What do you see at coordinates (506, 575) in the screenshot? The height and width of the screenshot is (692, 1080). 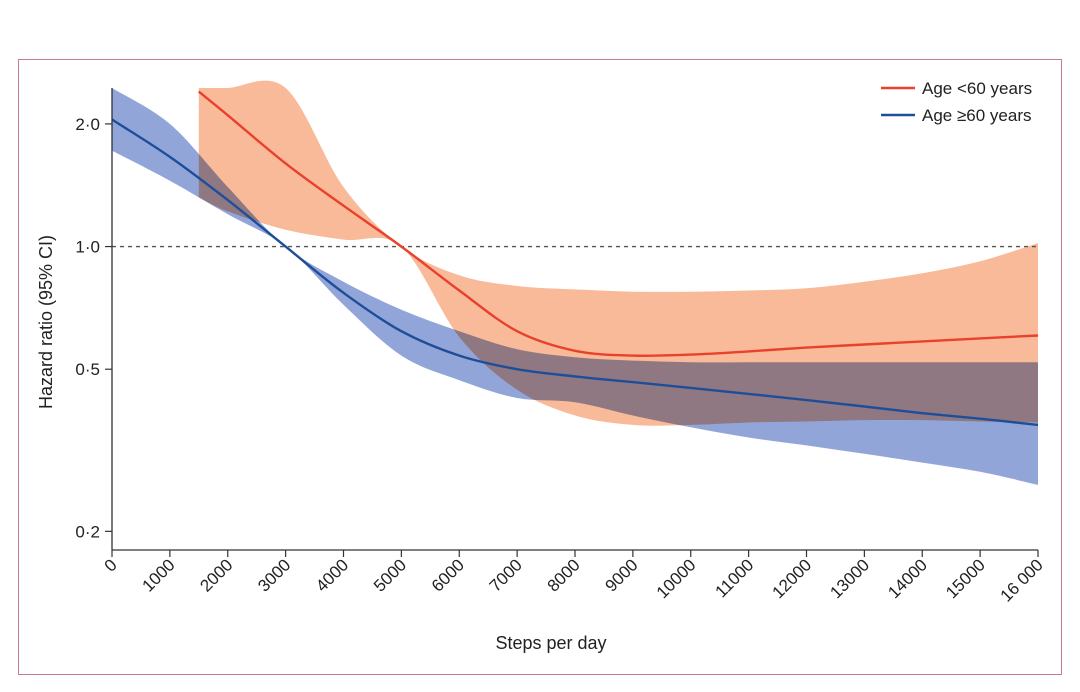 I see `x-tick-label: 7000` at bounding box center [506, 575].